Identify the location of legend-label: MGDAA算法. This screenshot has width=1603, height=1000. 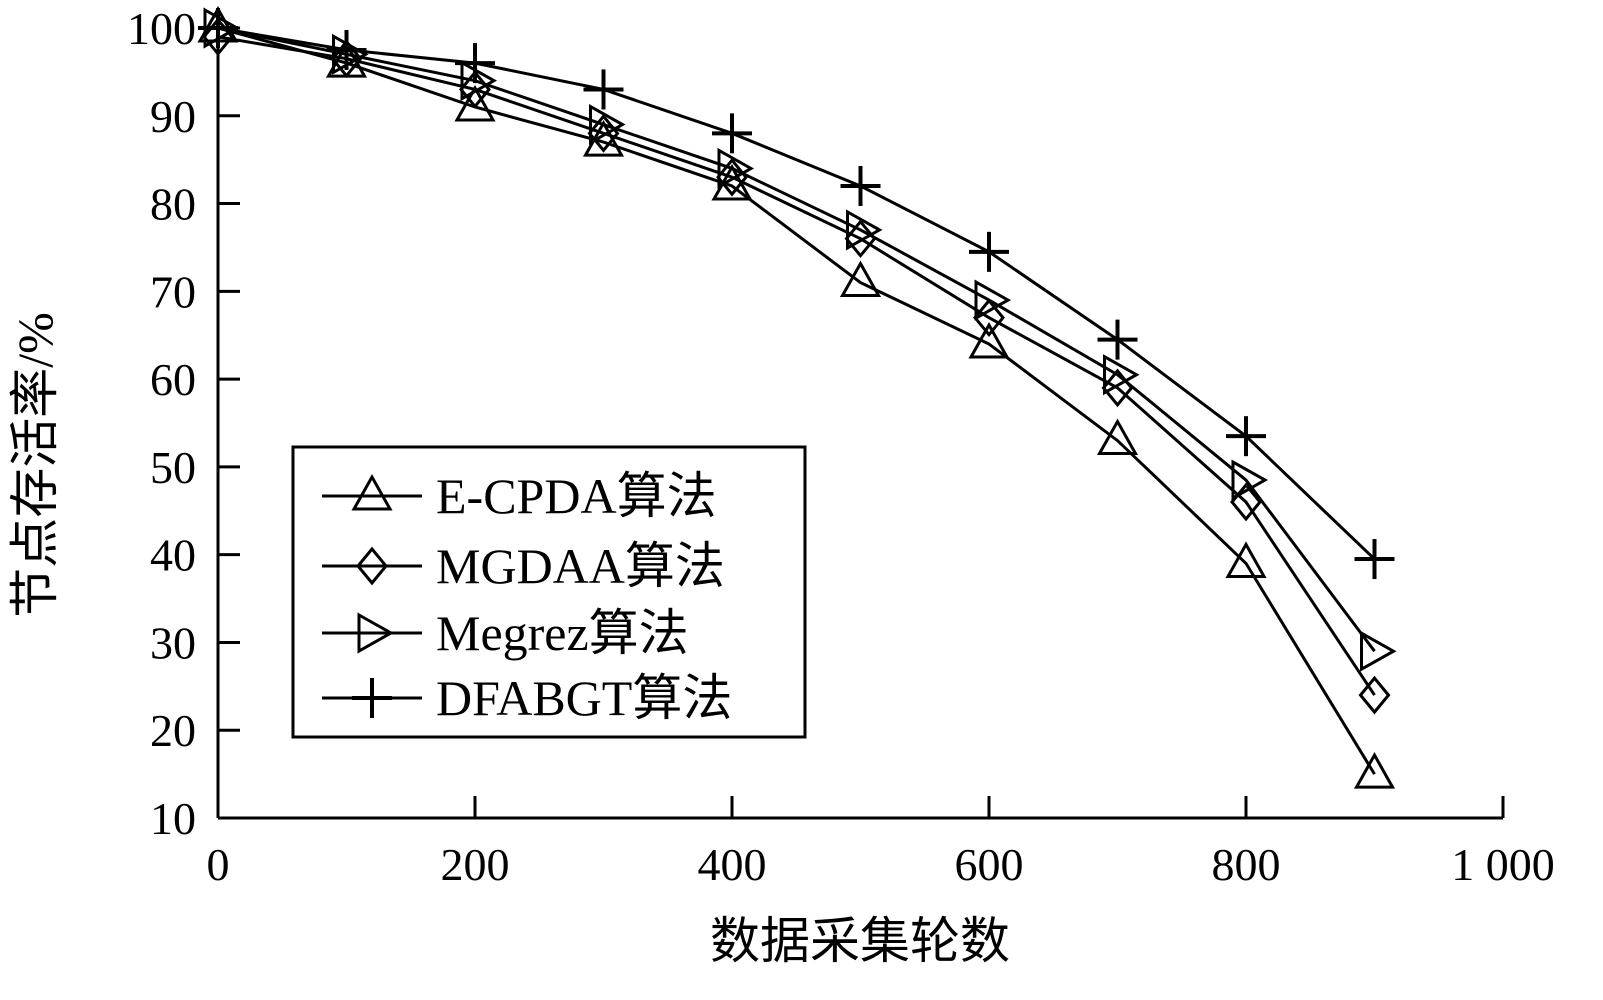
(580, 566).